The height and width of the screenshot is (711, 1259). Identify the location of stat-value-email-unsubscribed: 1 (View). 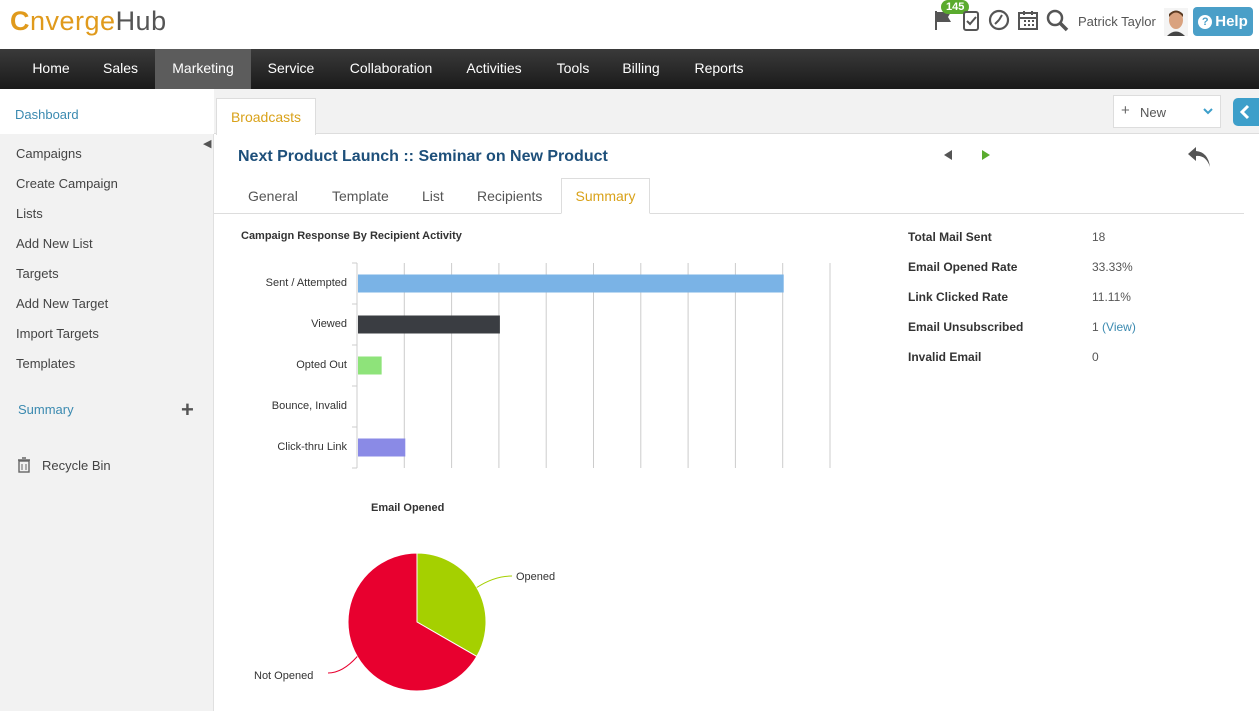
(1114, 327).